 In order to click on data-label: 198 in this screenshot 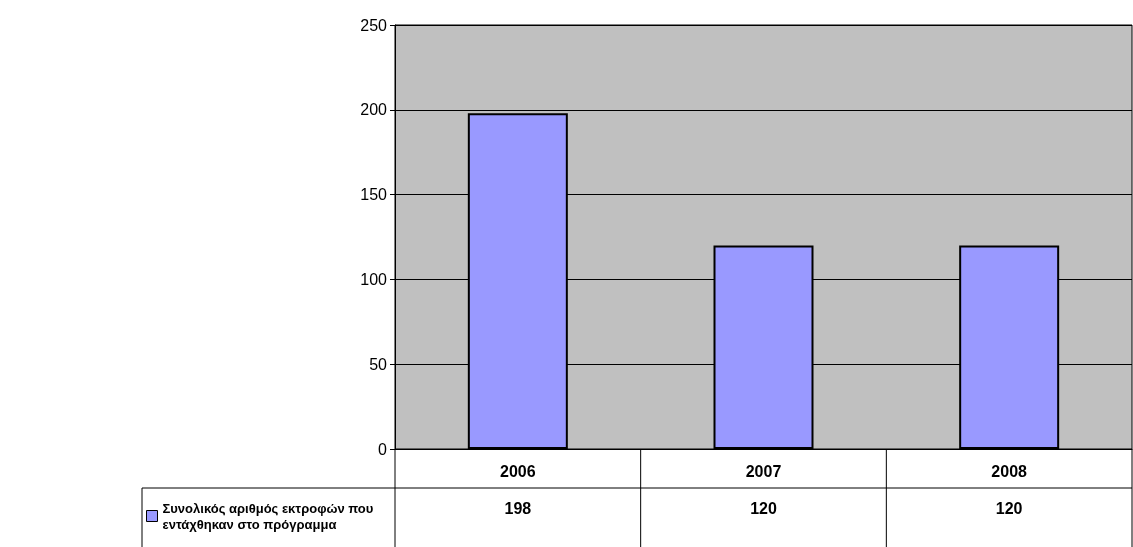, I will do `click(518, 508)`.